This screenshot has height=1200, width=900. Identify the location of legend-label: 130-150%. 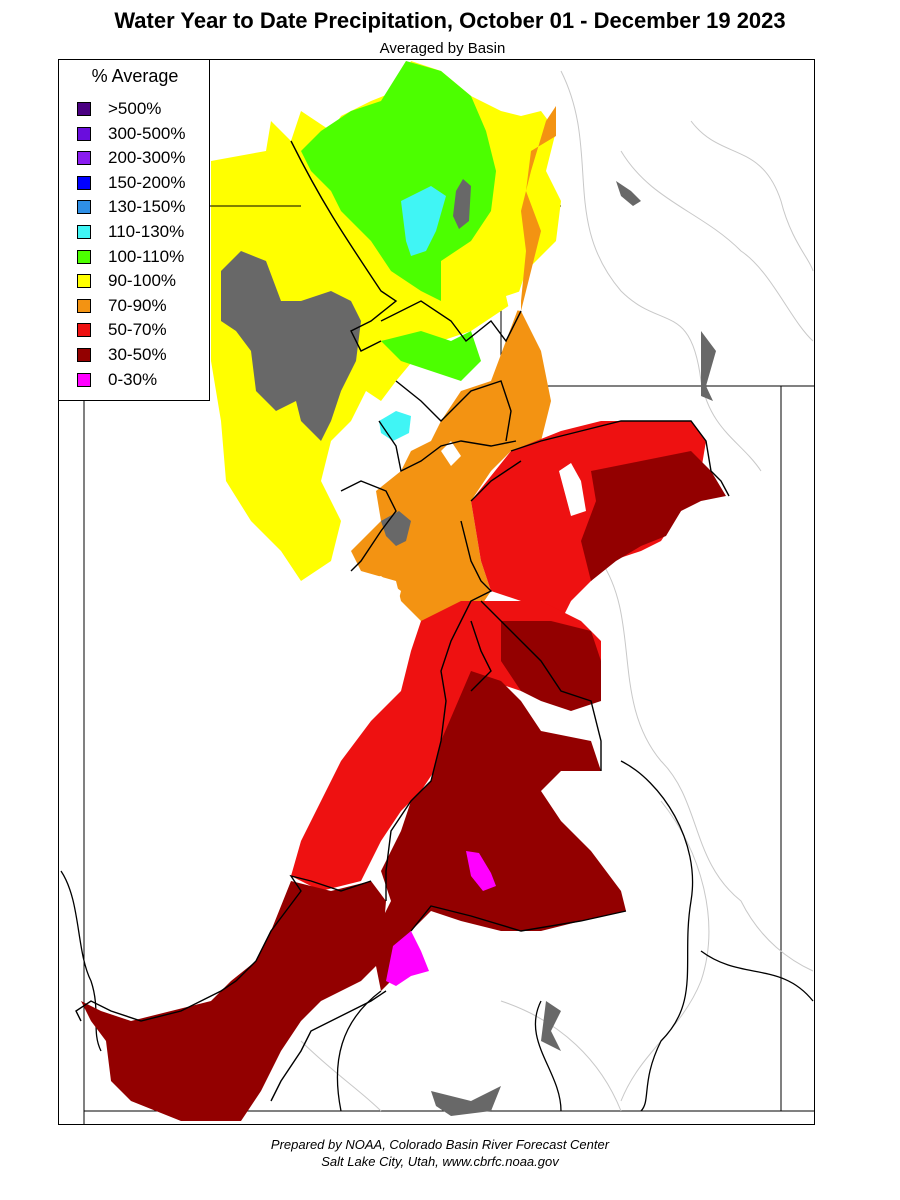
(147, 207).